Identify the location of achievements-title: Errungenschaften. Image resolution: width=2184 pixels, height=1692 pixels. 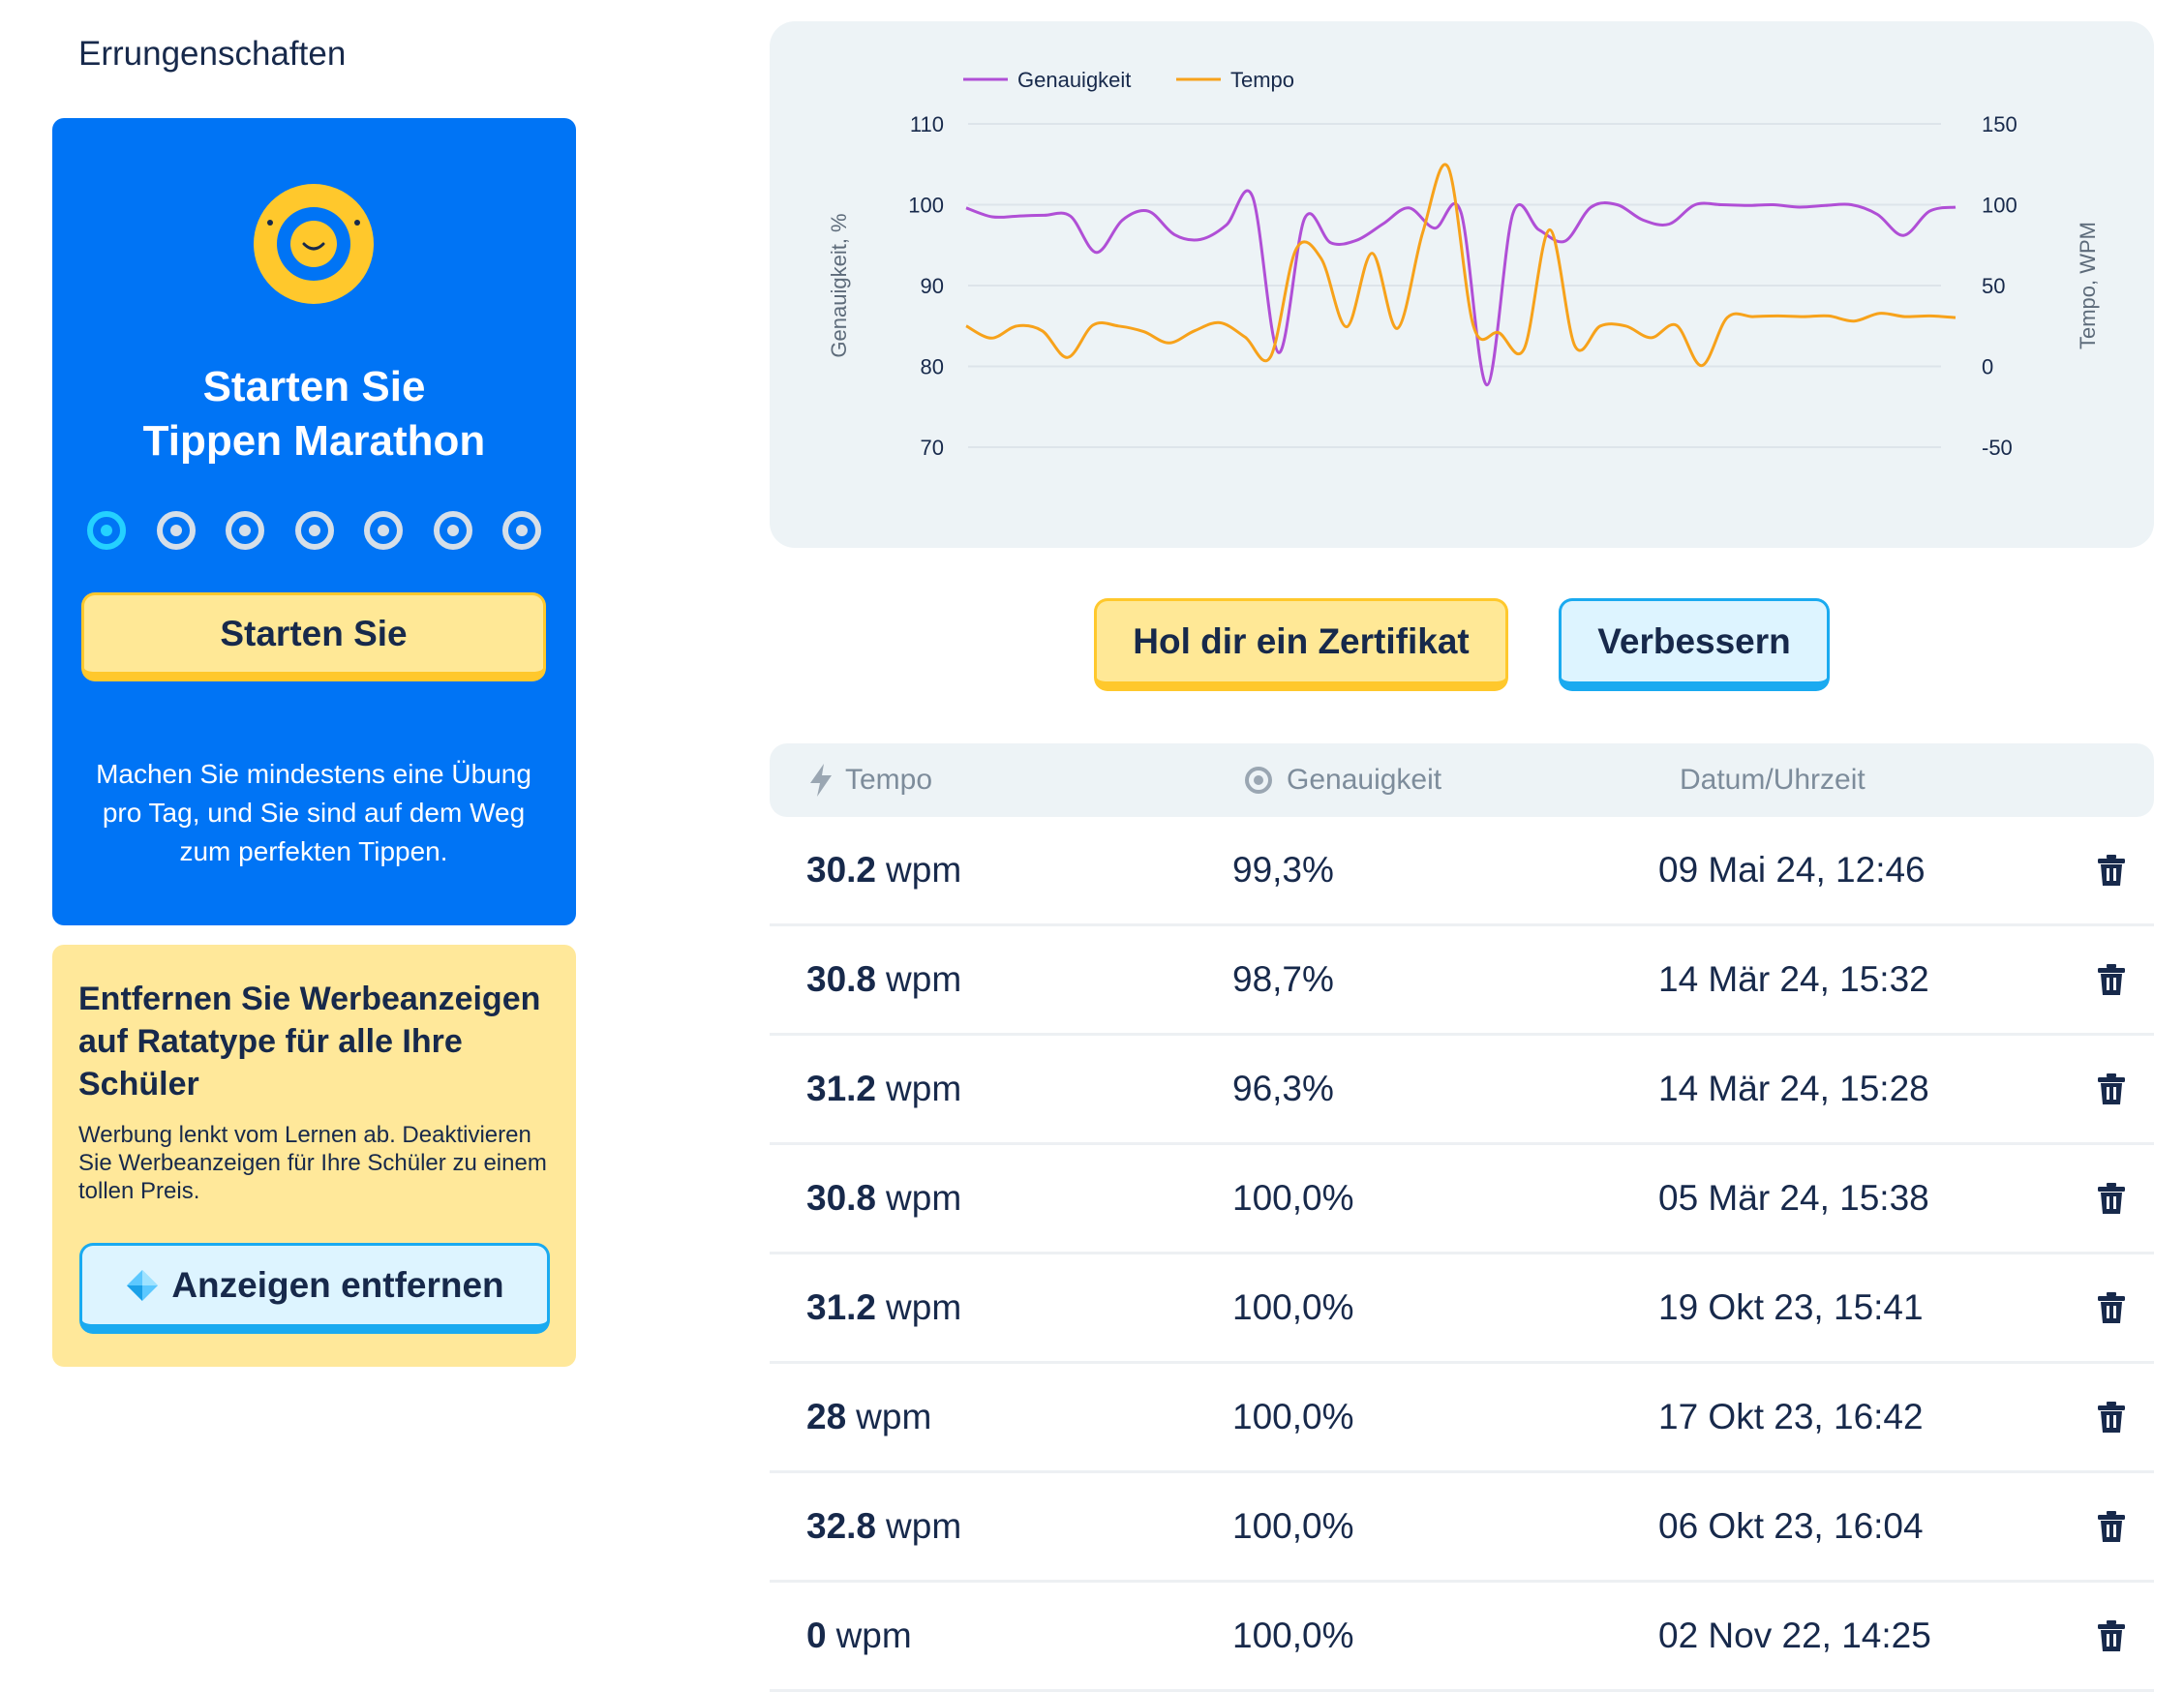
(213, 54).